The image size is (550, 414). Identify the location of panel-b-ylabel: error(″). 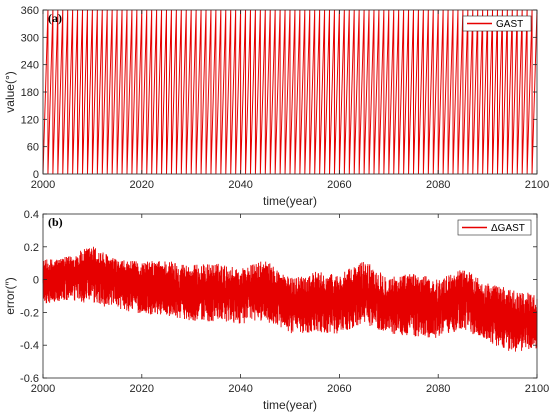
(10, 296).